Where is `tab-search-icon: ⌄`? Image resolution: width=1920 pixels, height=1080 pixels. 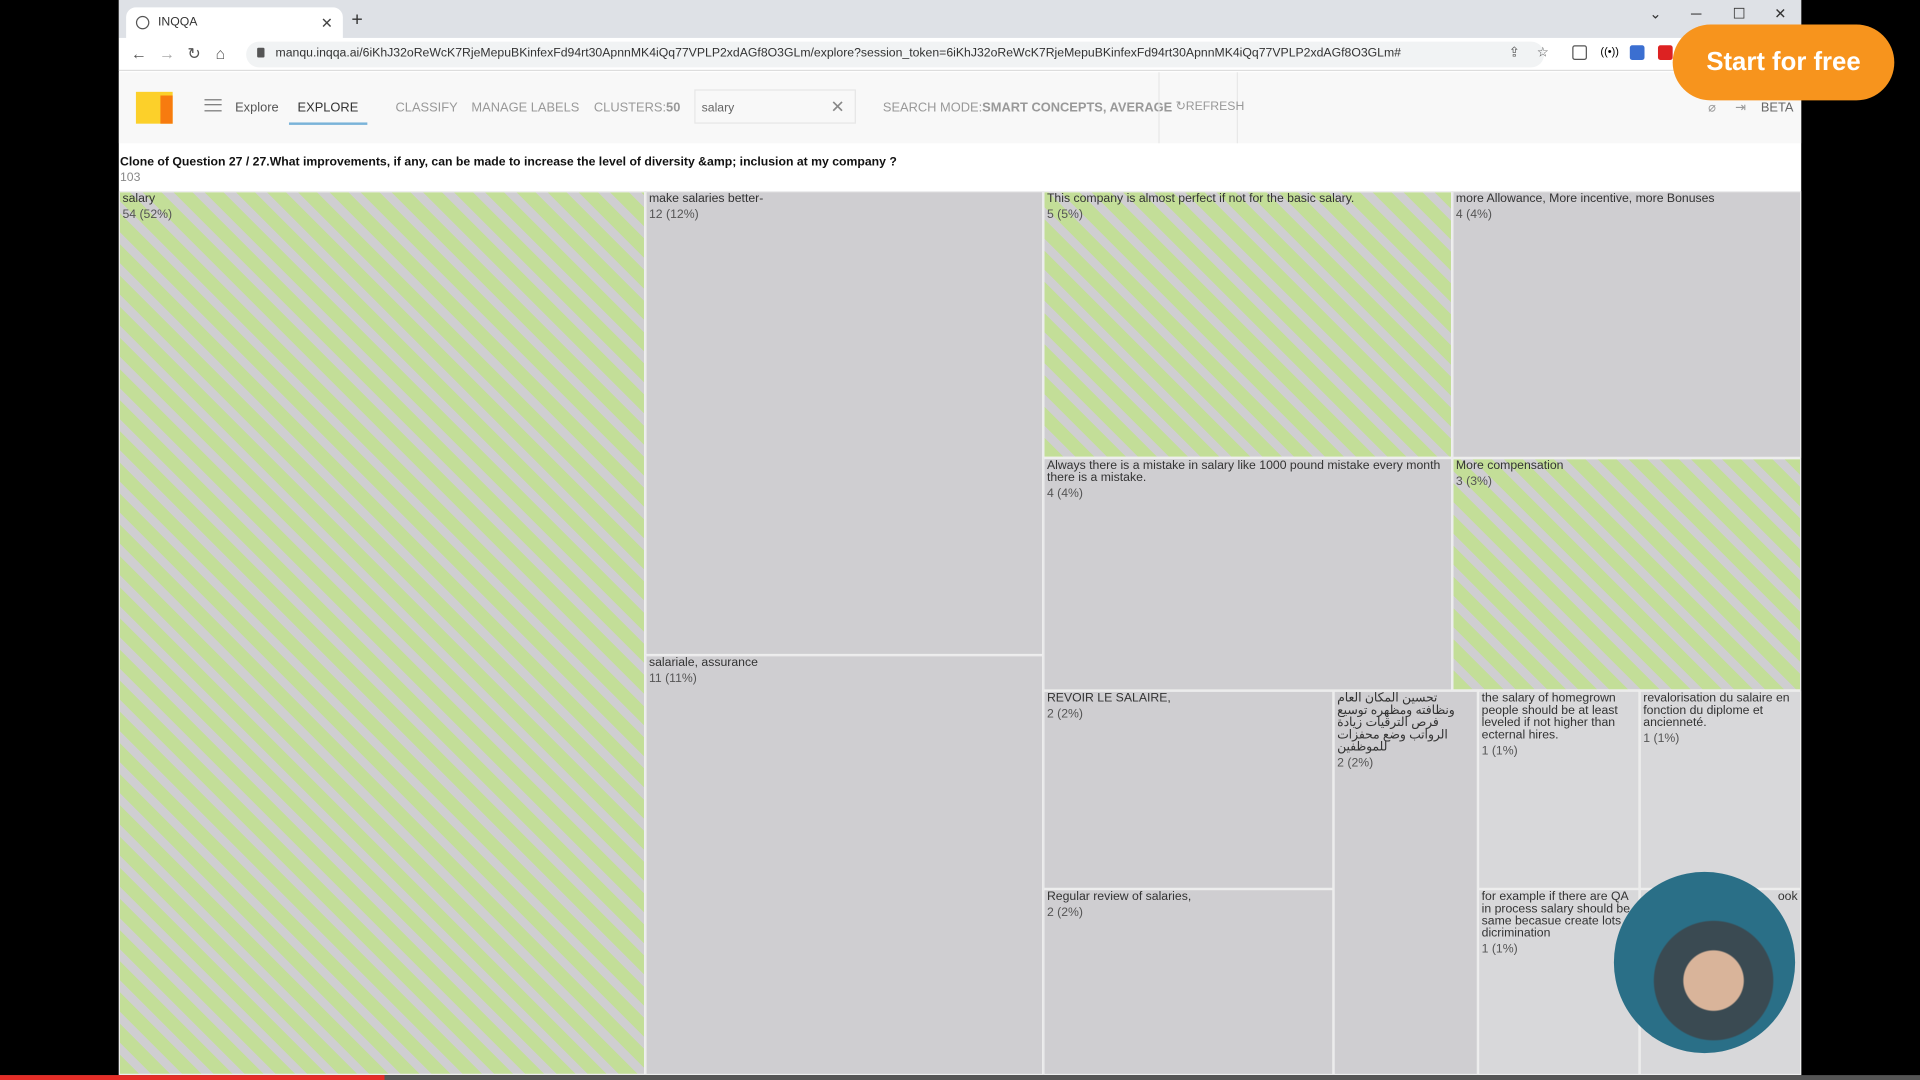
tab-search-icon: ⌄ is located at coordinates (1655, 13).